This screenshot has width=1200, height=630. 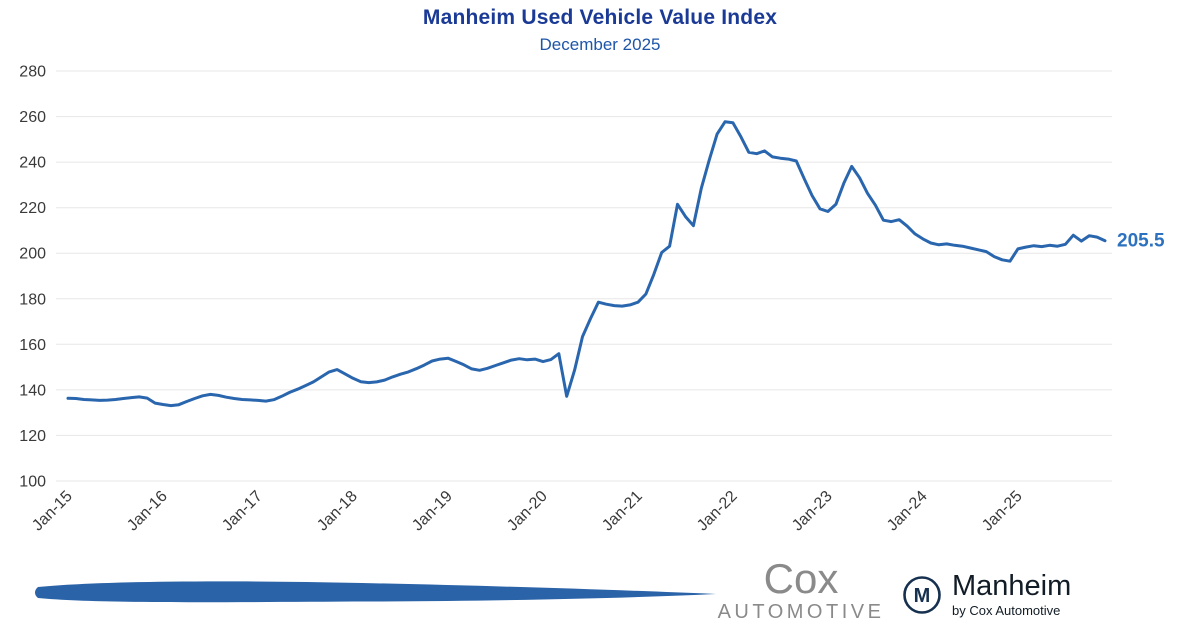 I want to click on svg-text: 200, so click(x=32, y=254).